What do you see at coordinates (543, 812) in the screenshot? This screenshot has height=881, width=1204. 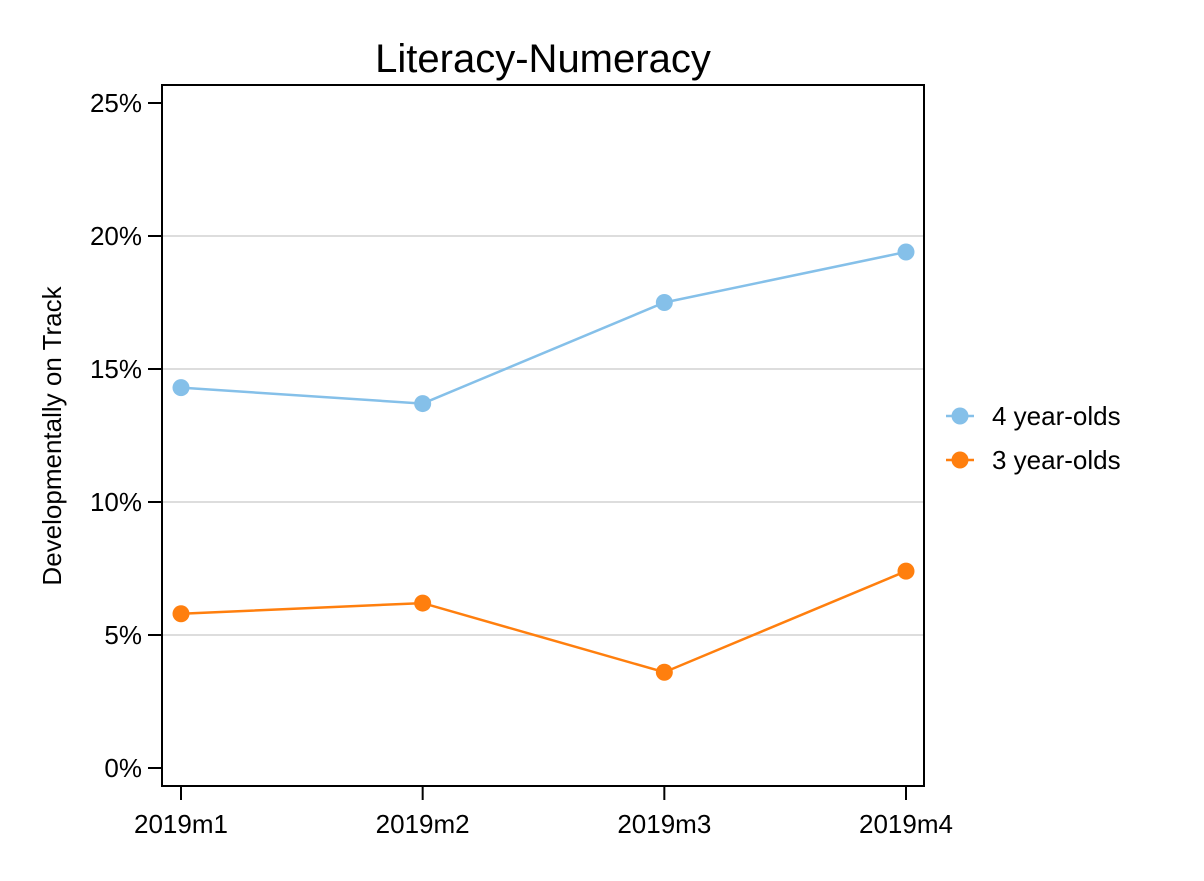 I see `x-axis-ticks: 2019m1 2019m2 2019m3 2019m4` at bounding box center [543, 812].